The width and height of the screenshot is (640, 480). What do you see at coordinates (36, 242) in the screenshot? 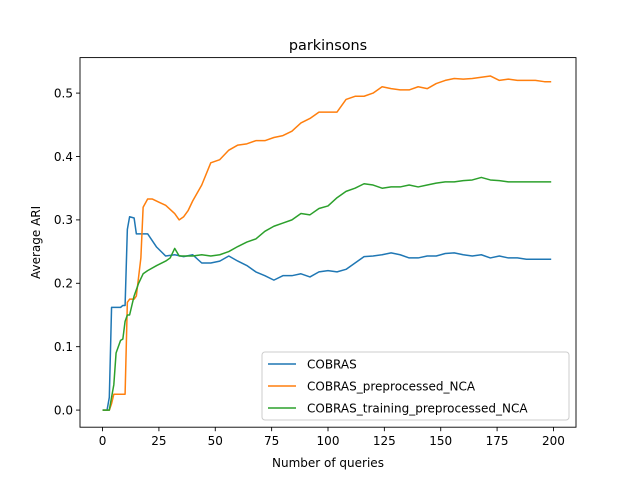
I see `y-axis-label: Average ARI` at bounding box center [36, 242].